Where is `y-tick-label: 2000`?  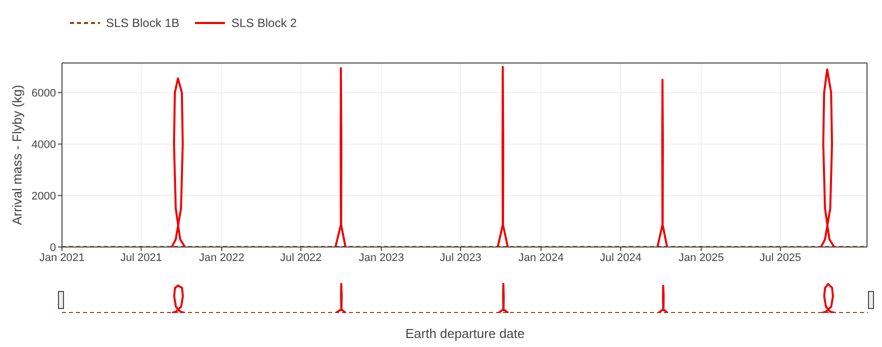 y-tick-label: 2000 is located at coordinates (44, 196).